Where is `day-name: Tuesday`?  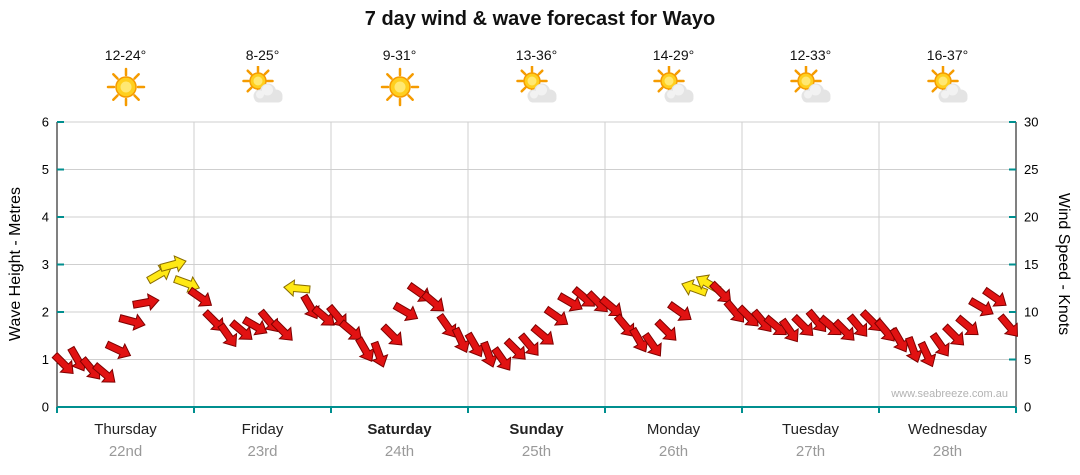
day-name: Tuesday is located at coordinates (810, 429).